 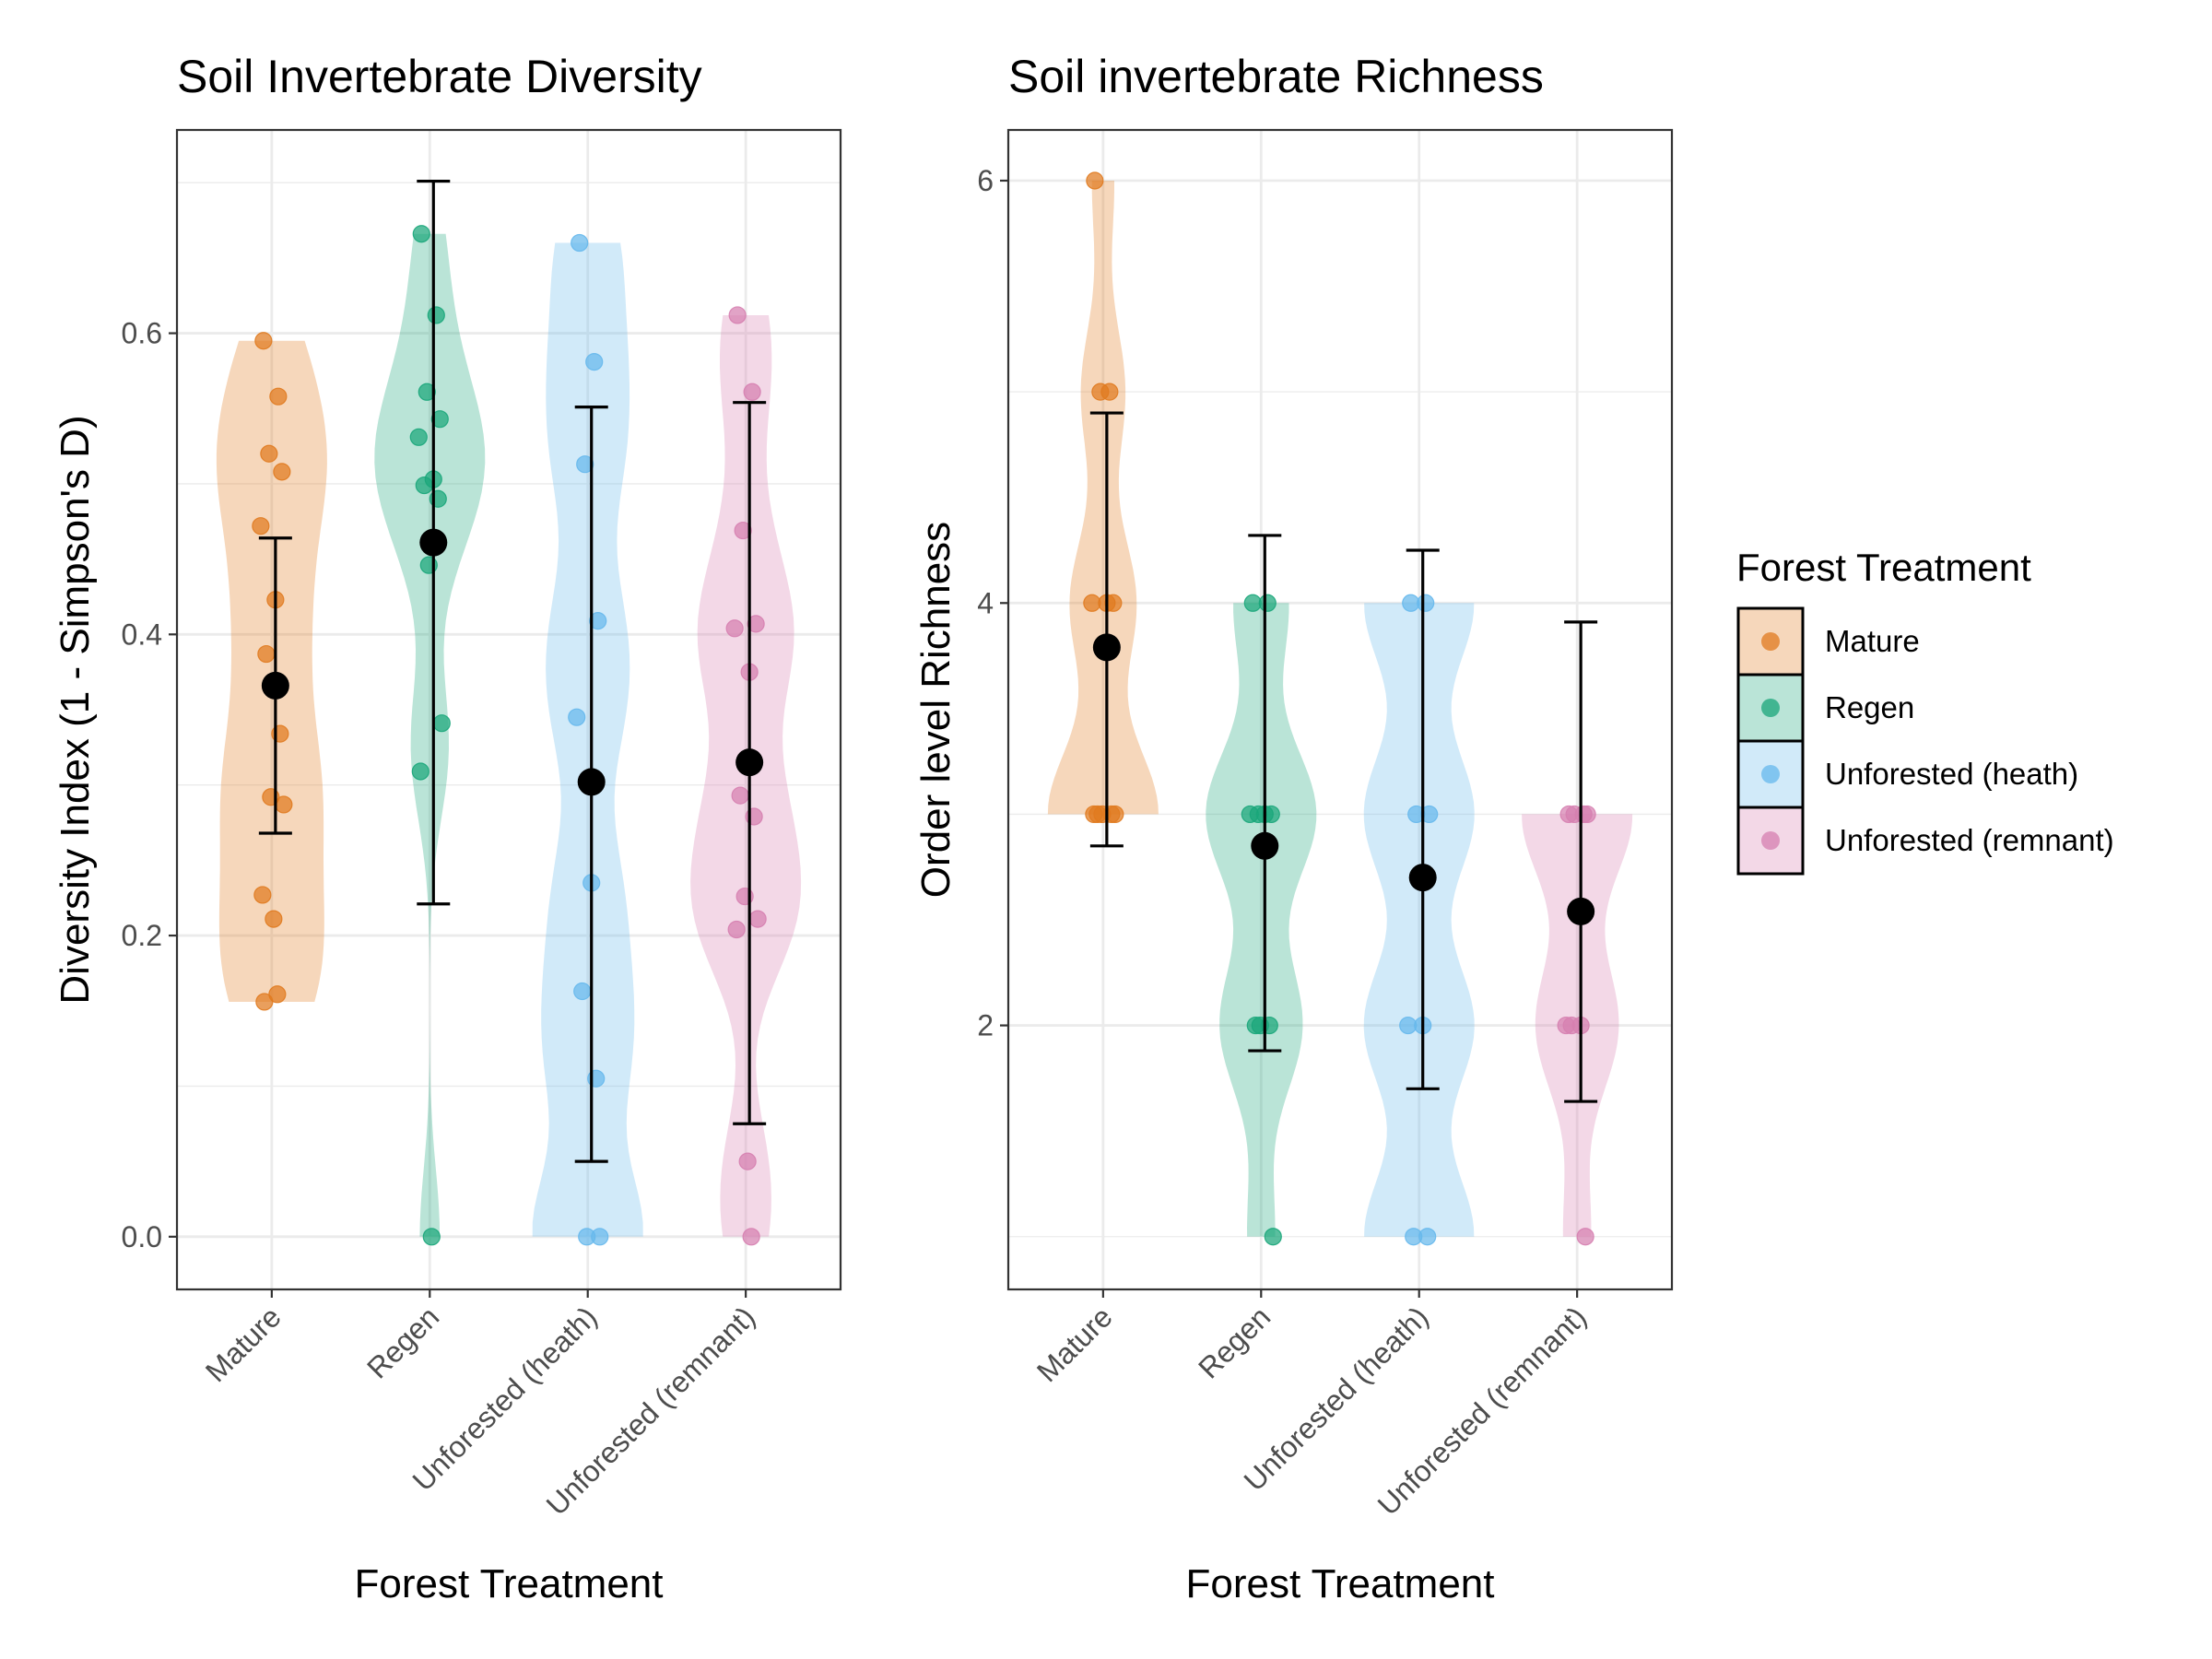 What do you see at coordinates (439, 76) in the screenshot?
I see `diversity-title: Soil Invertebrate Diversity` at bounding box center [439, 76].